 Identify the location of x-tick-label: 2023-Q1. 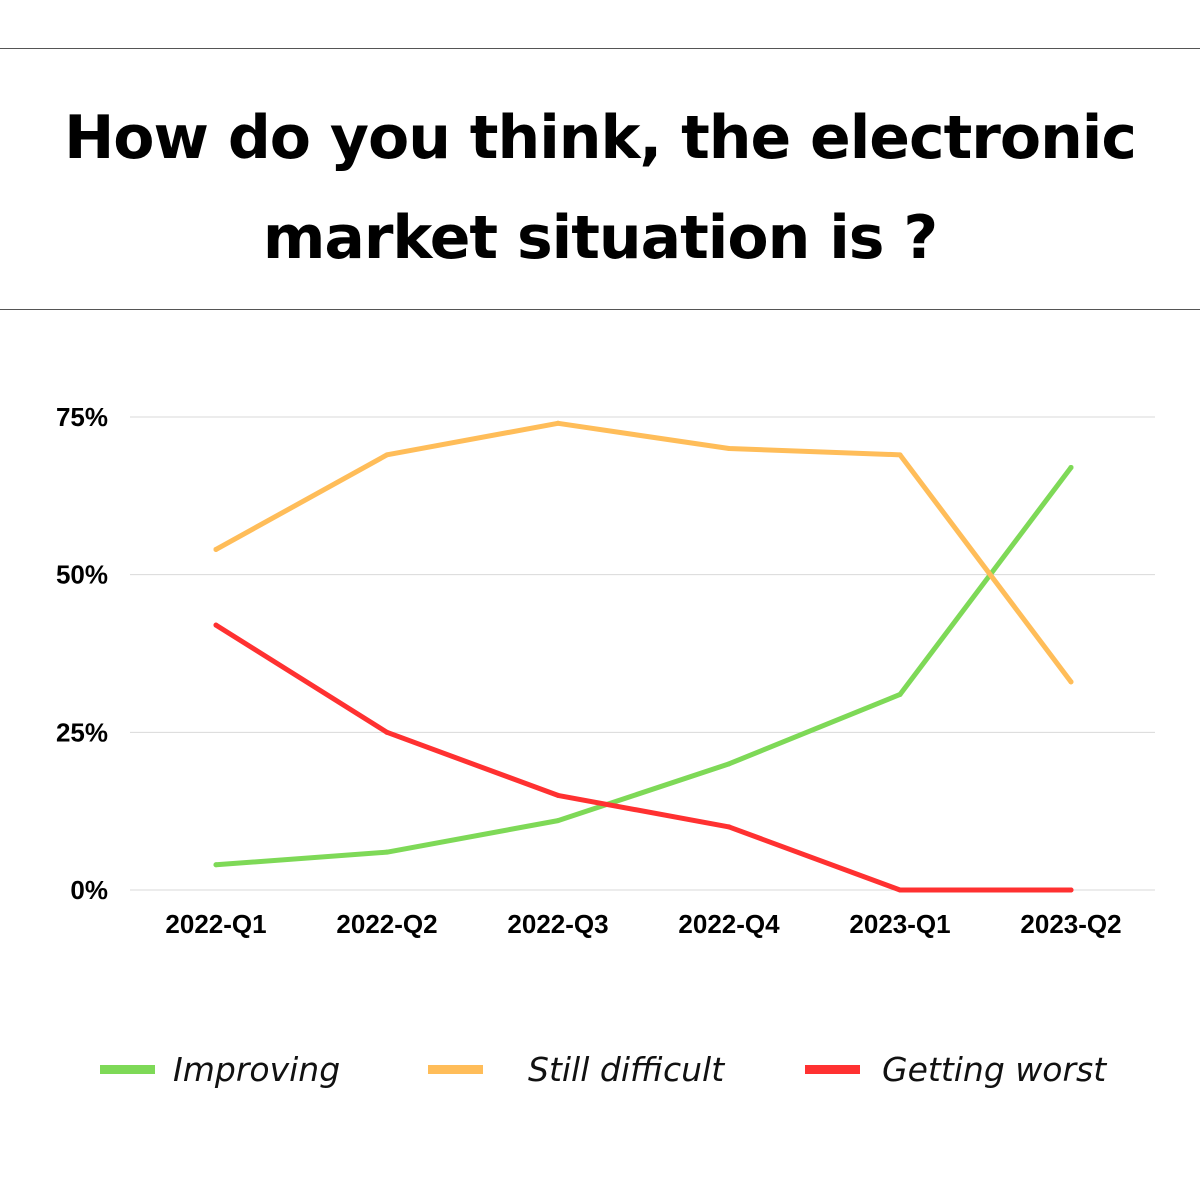
(899, 924).